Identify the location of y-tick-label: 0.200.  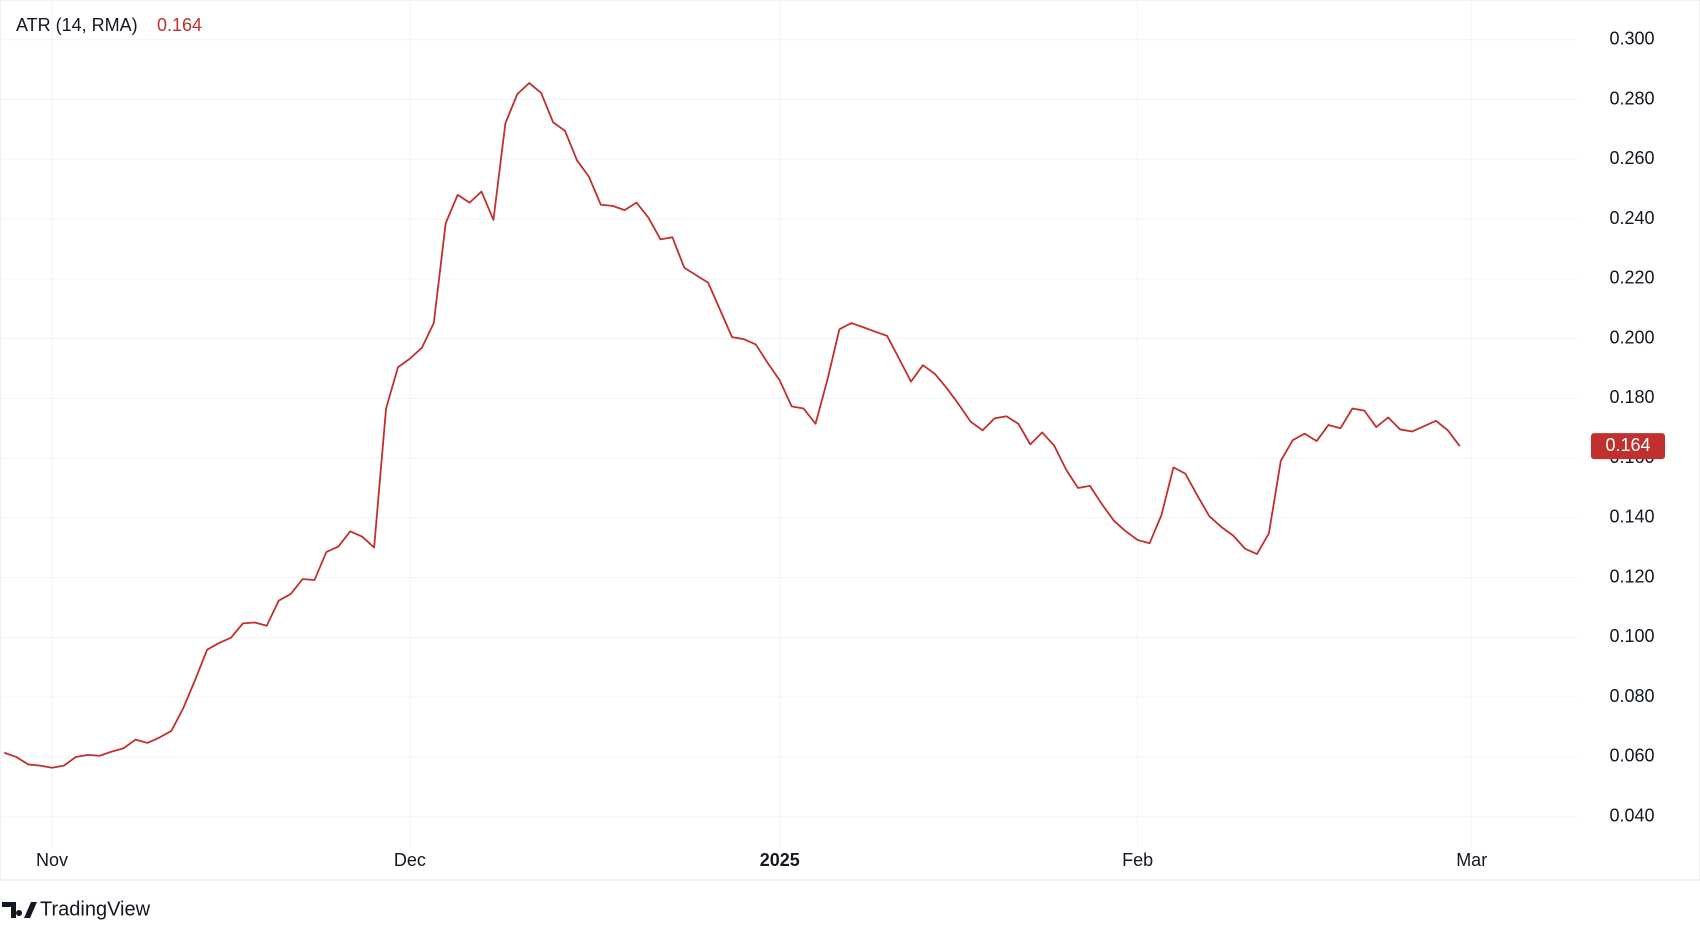
(1631, 337).